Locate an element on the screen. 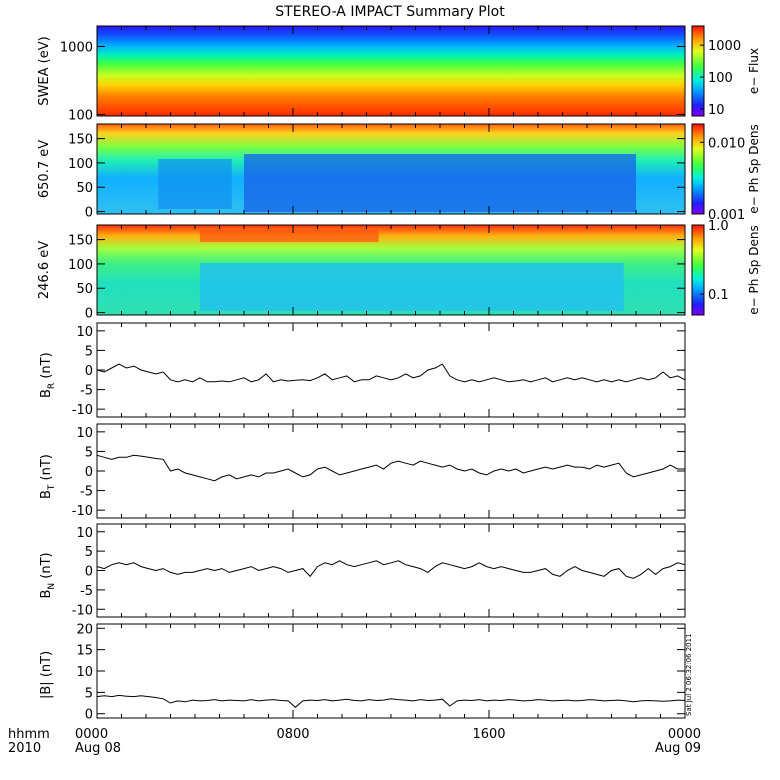 This screenshot has width=780, height=780. panel-y-label: BR (nT) is located at coordinates (48, 375).